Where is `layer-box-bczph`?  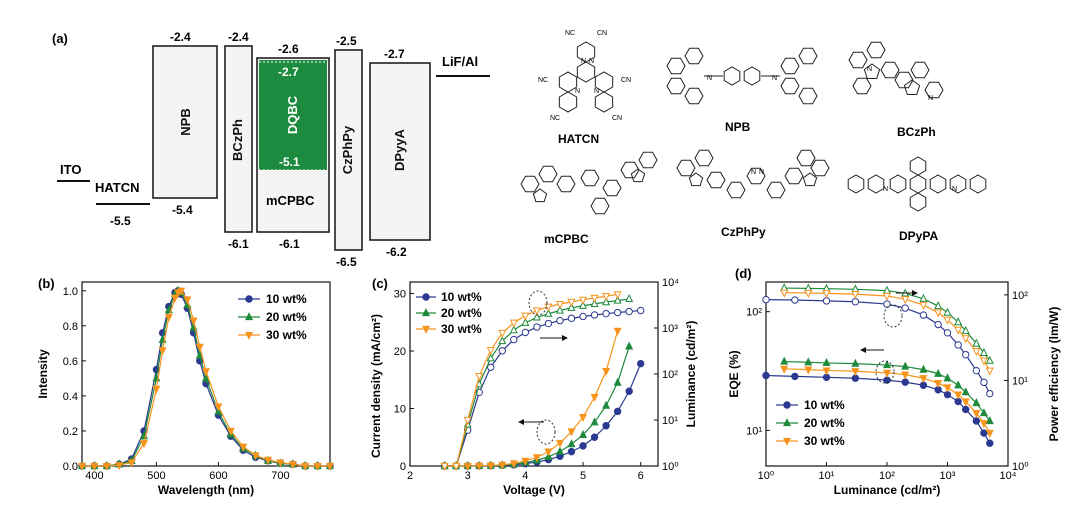 layer-box-bczph is located at coordinates (238, 139).